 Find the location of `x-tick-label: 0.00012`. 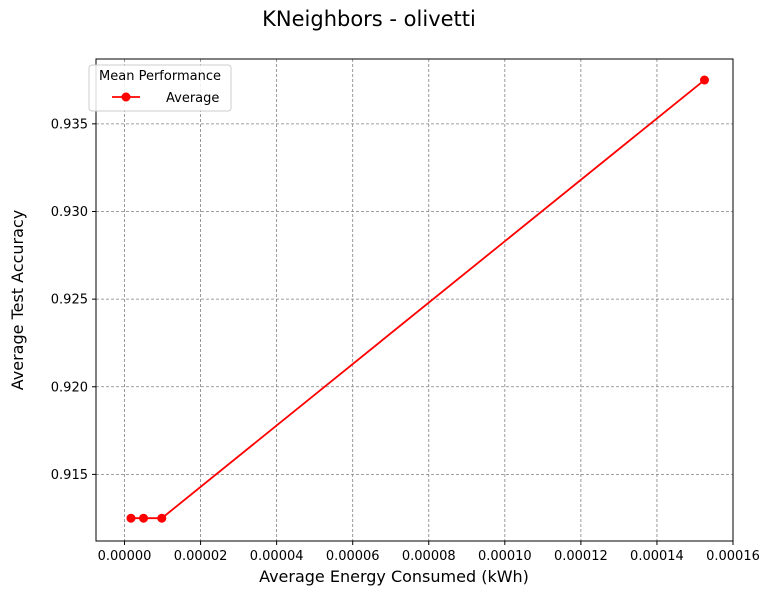

x-tick-label: 0.00012 is located at coordinates (581, 556).